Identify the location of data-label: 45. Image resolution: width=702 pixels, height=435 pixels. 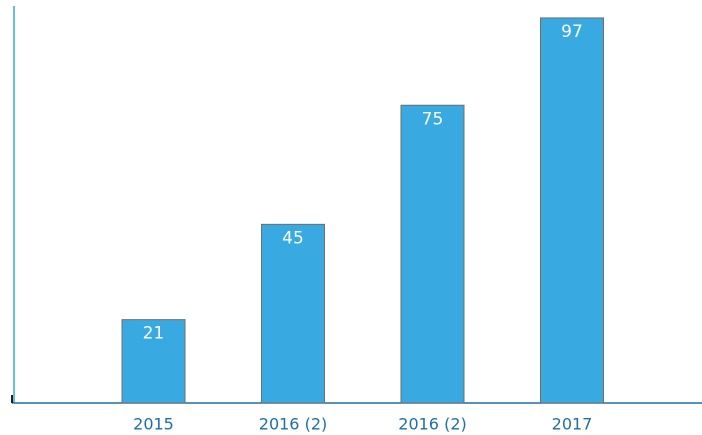
(293, 238).